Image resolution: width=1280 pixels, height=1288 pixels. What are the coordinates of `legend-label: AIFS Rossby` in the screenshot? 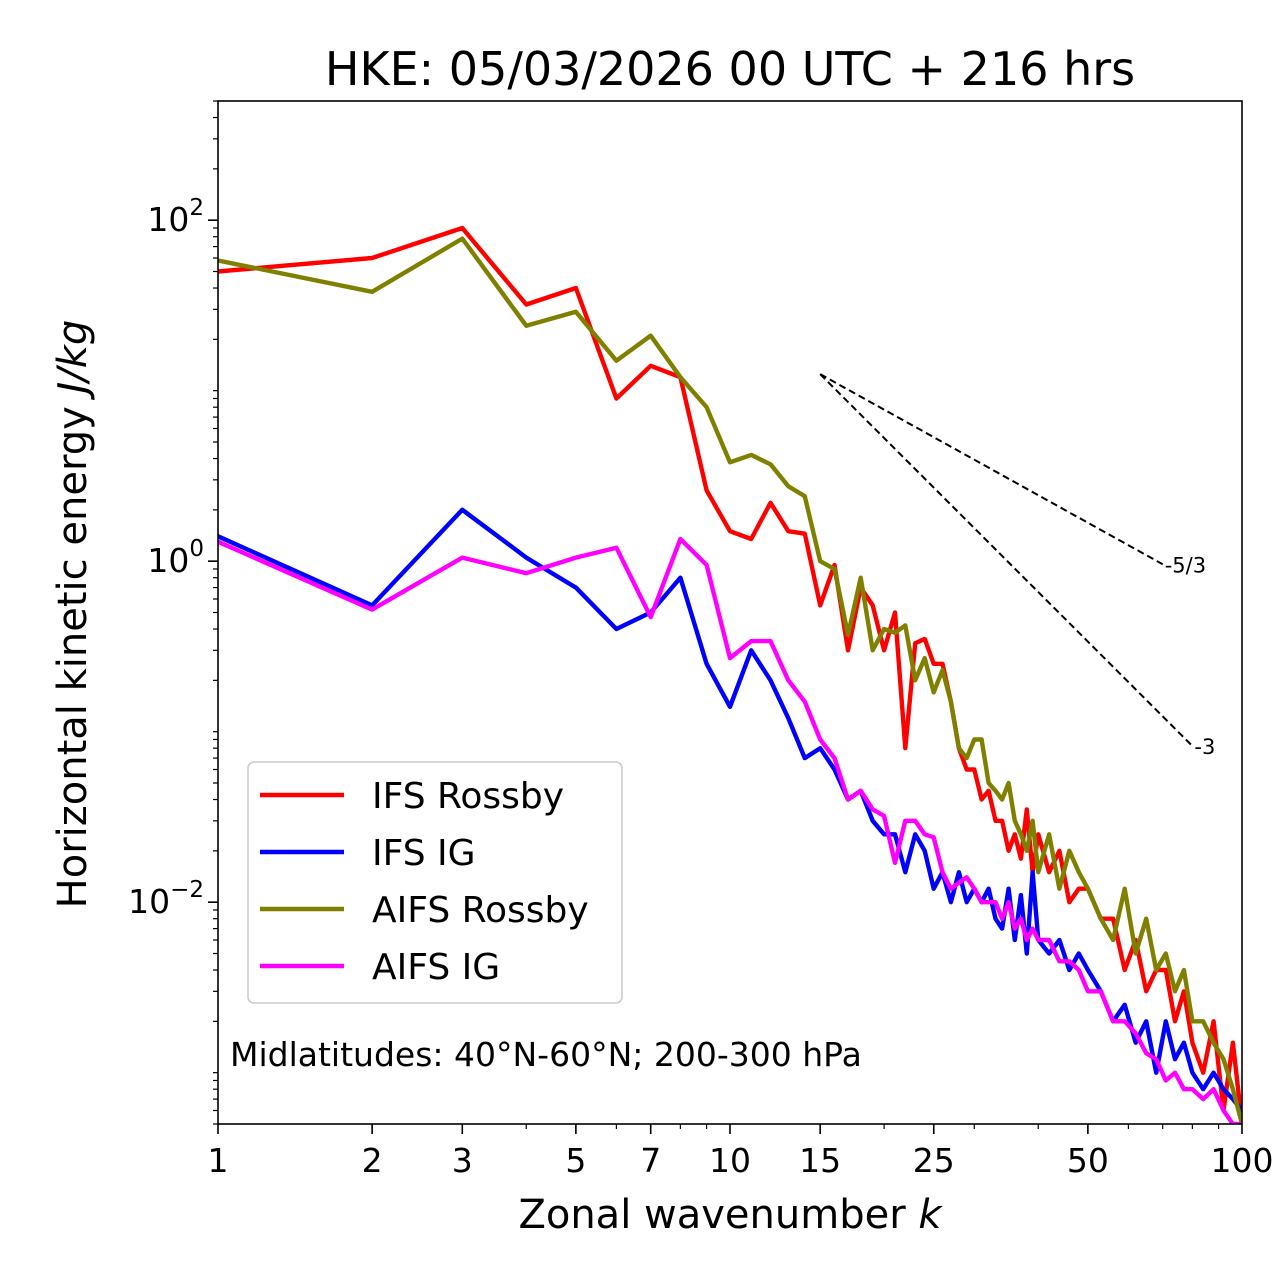 It's located at (480, 910).